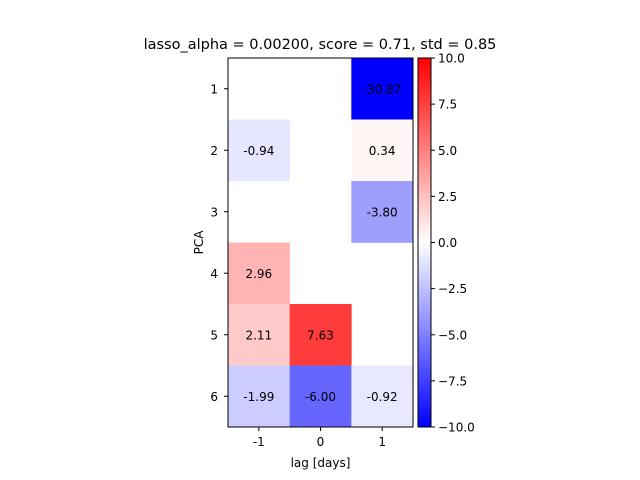  I want to click on x-axis-ticks: -1 0 1, so click(319, 438).